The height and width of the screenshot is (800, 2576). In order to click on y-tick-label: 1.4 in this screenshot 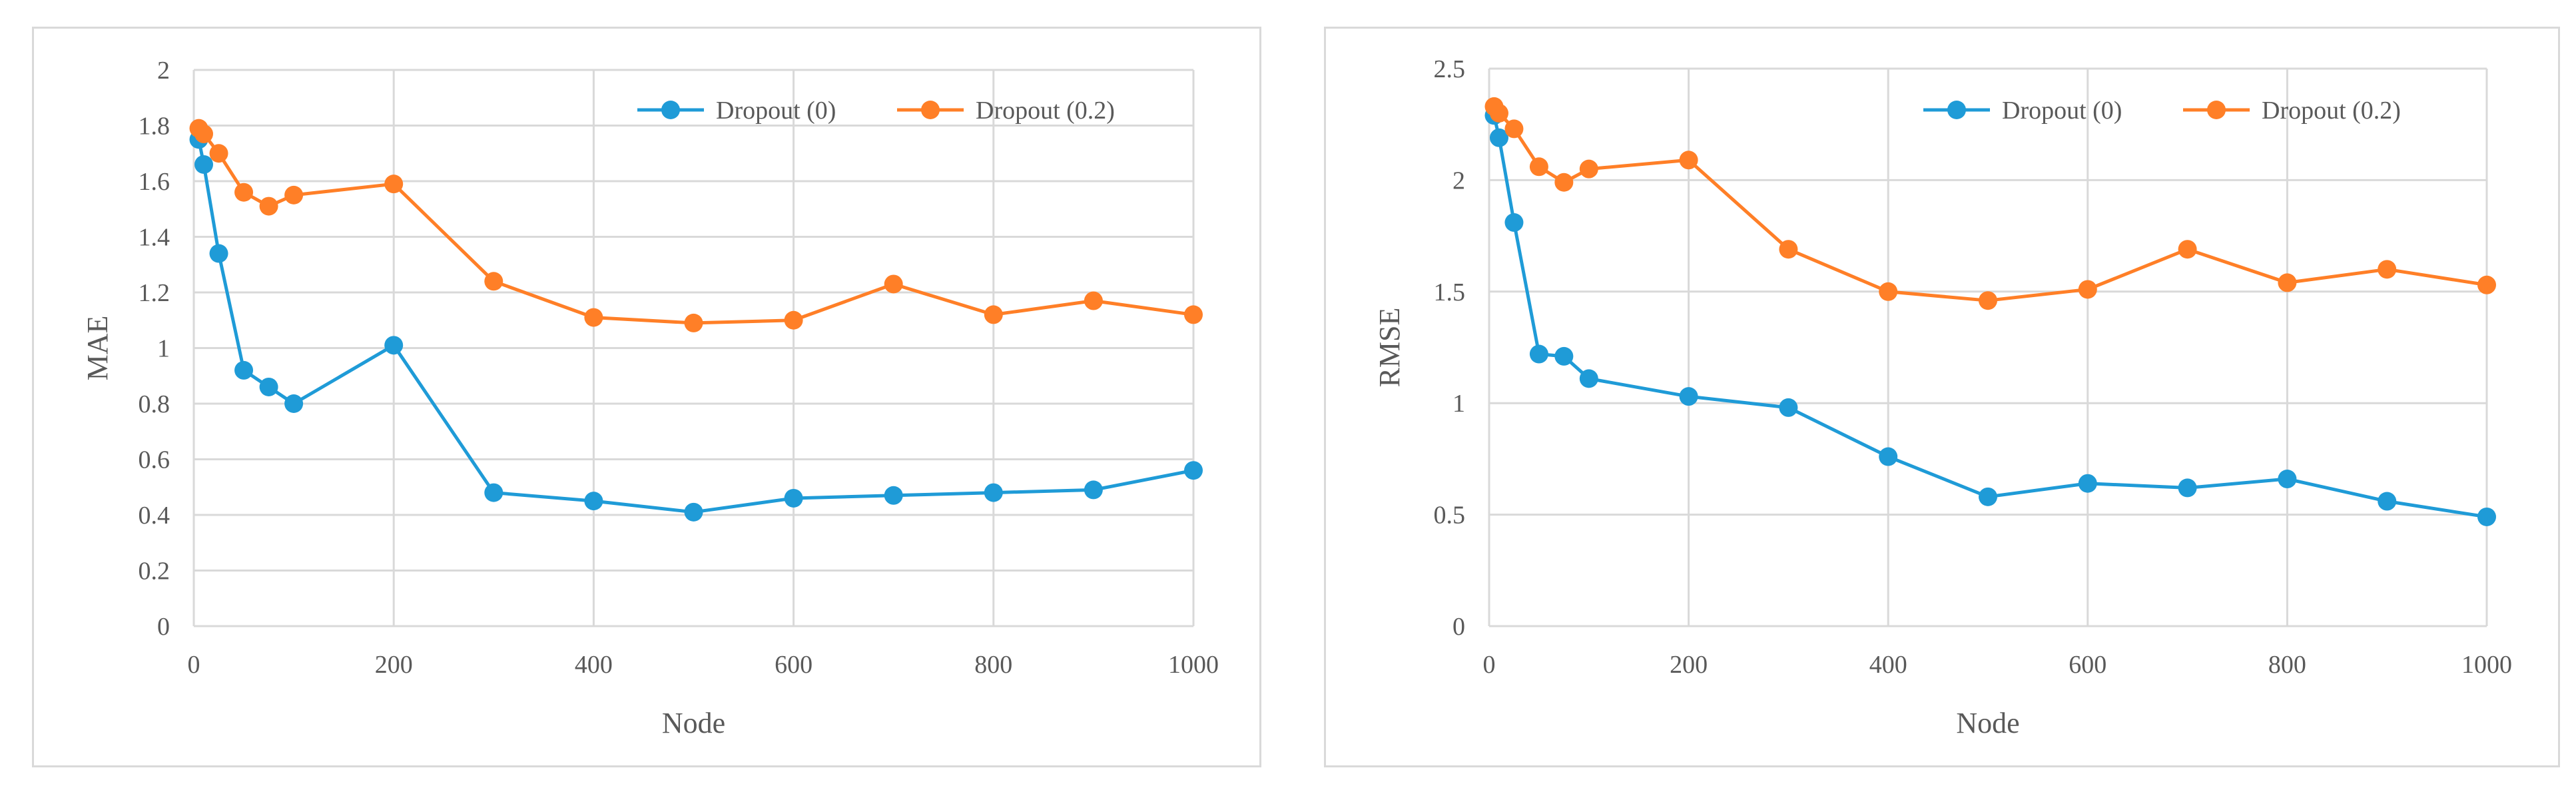, I will do `click(154, 238)`.